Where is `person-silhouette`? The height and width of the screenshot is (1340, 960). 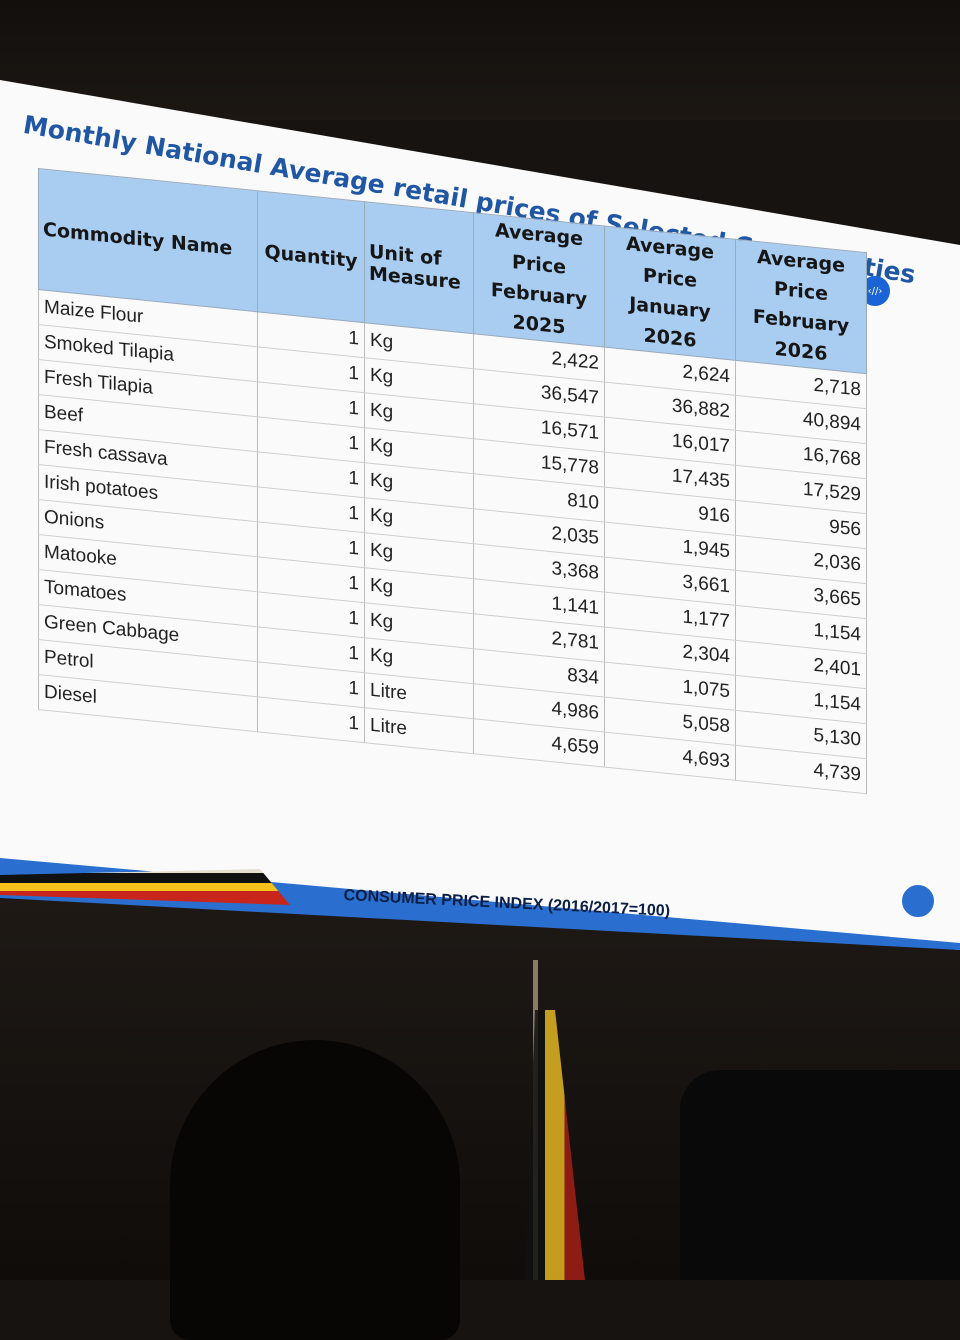 person-silhouette is located at coordinates (315, 1190).